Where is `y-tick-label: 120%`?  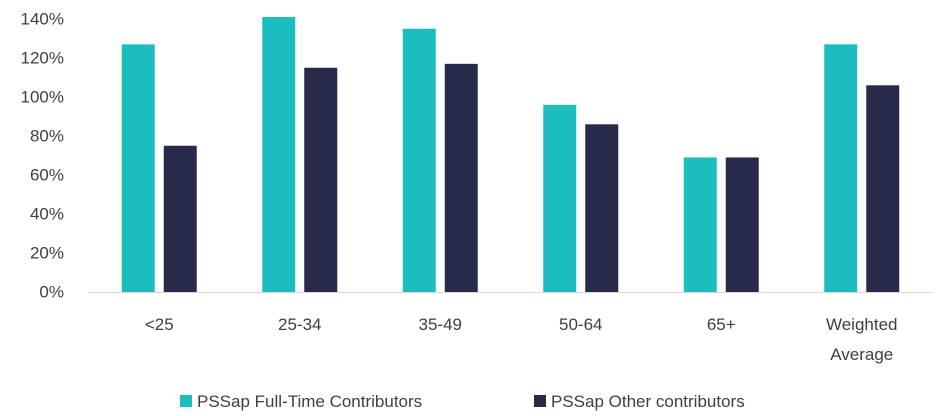
y-tick-label: 120% is located at coordinates (42, 58).